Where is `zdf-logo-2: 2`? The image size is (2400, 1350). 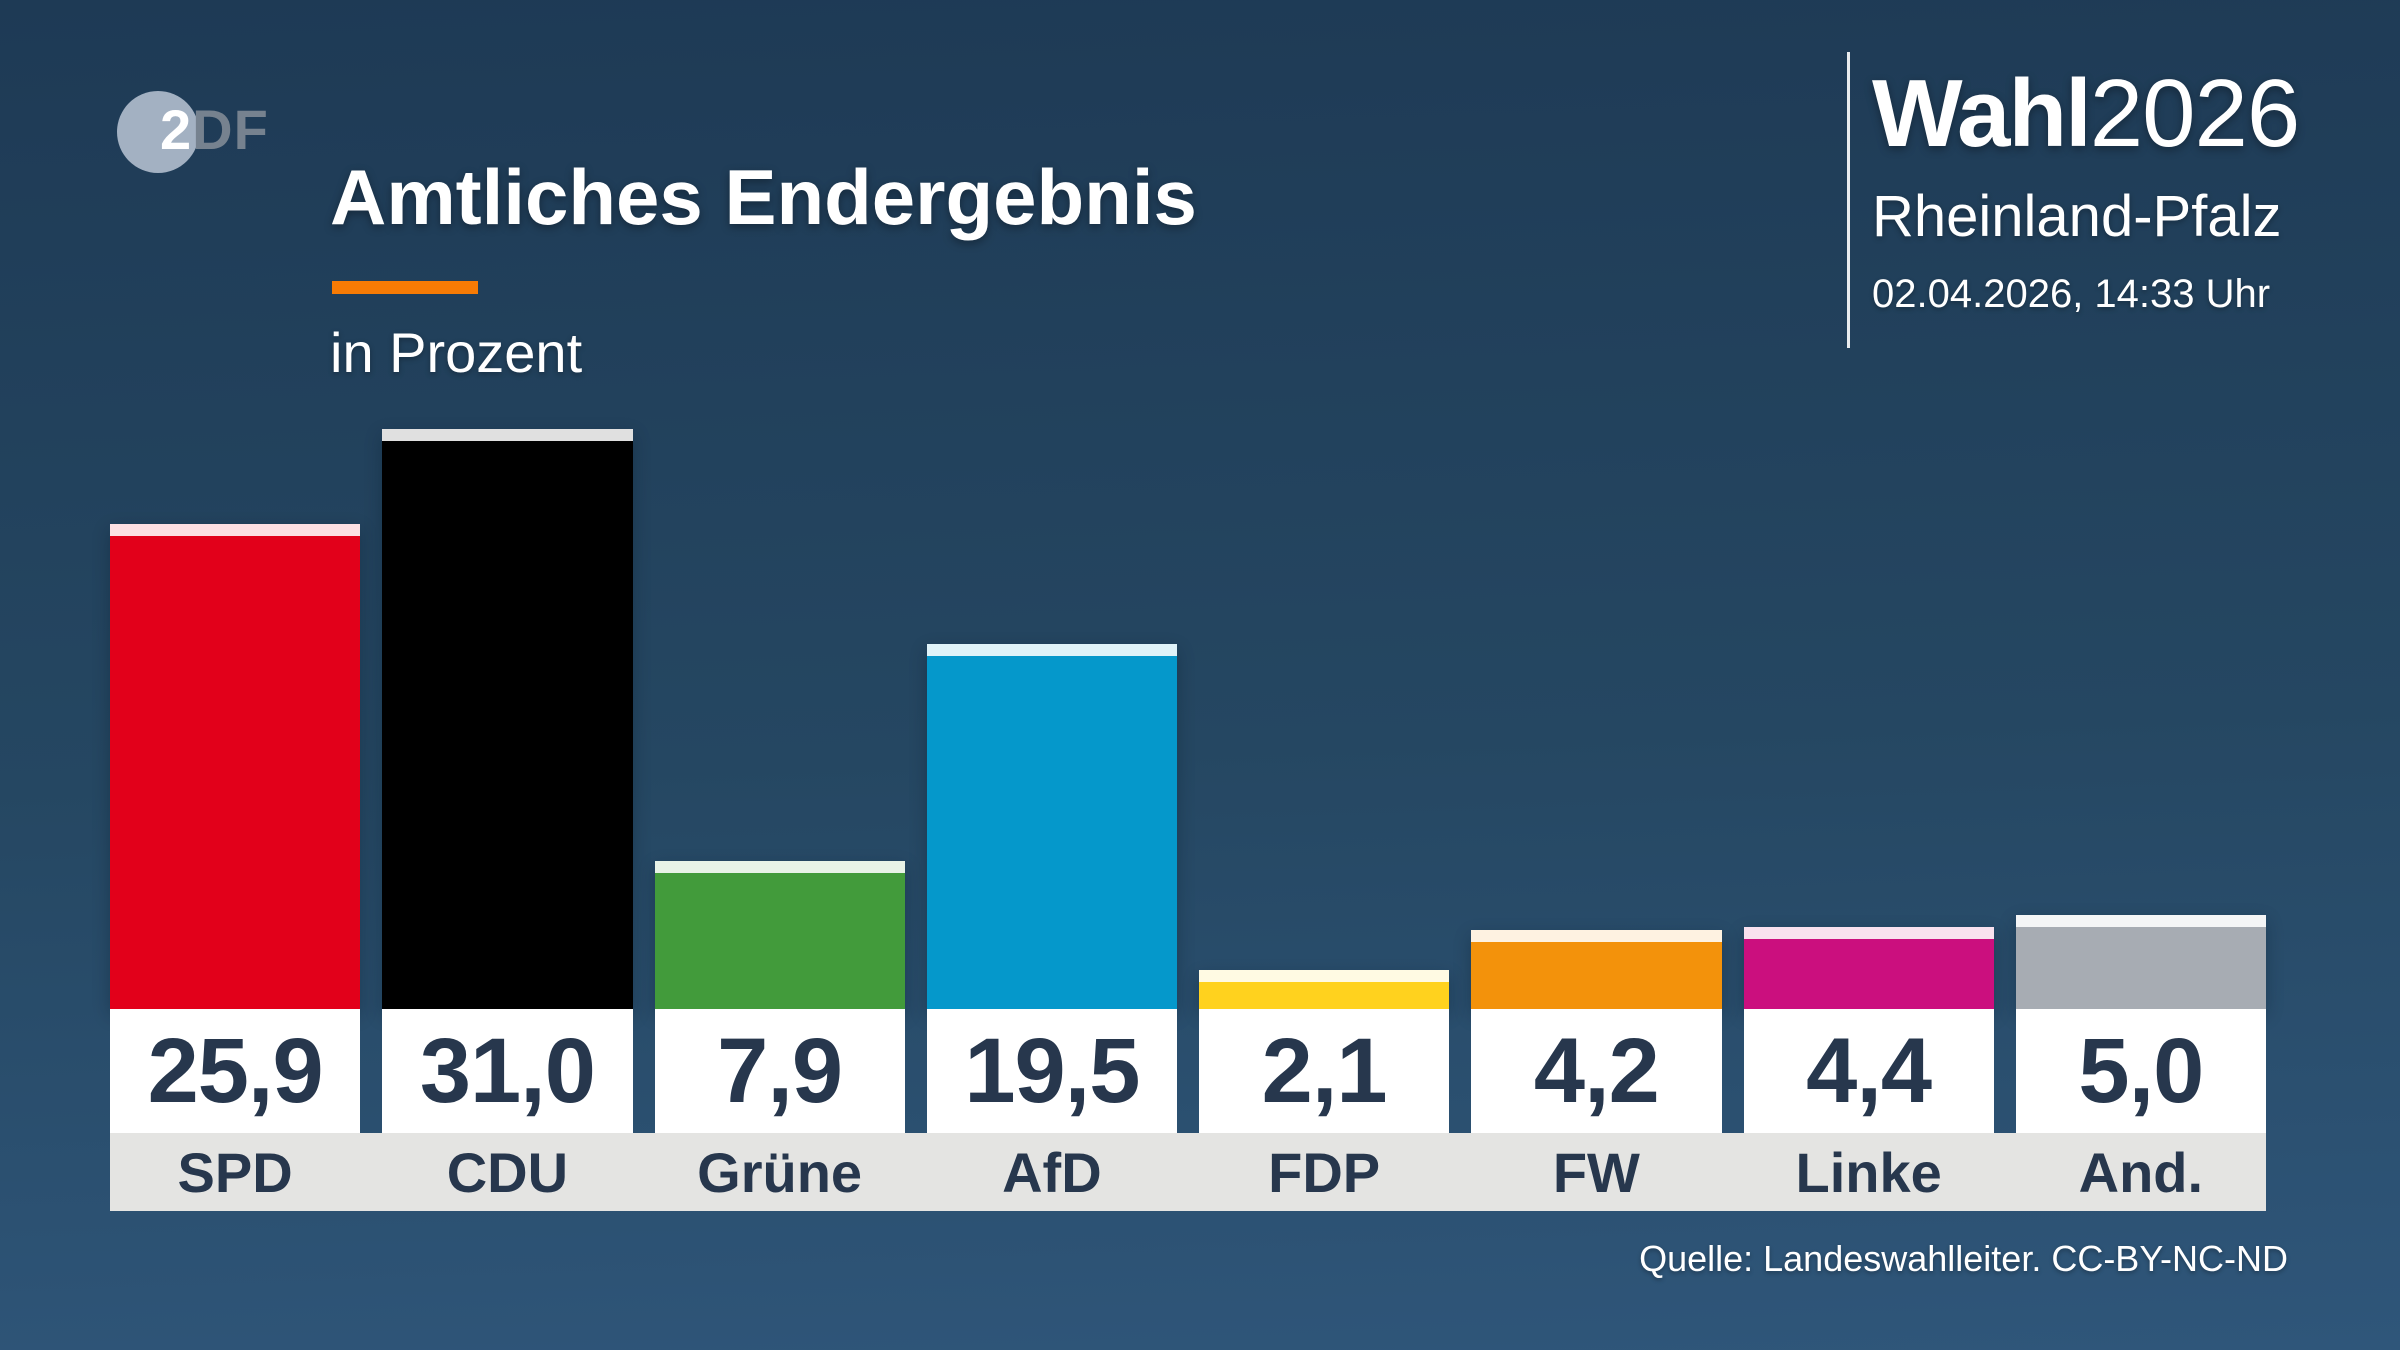
zdf-logo-2: 2 is located at coordinates (176, 129).